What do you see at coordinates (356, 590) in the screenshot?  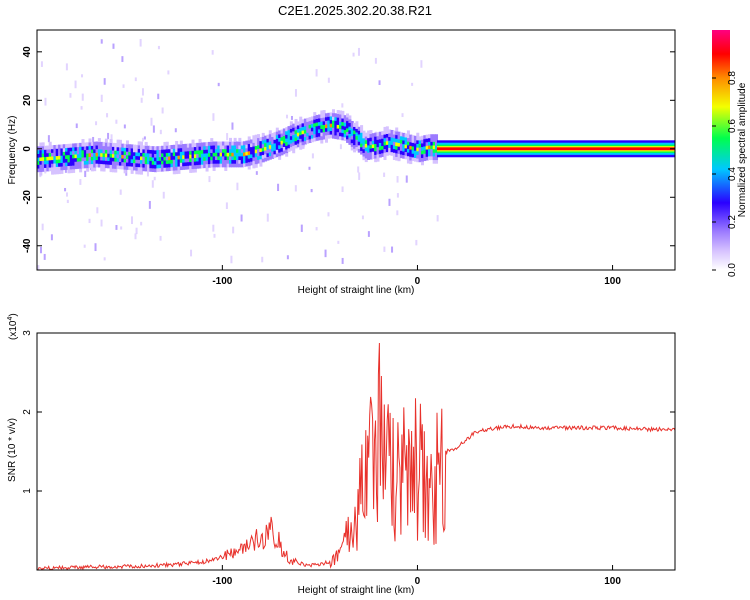 I see `snr-x-axis-label: Height of straight line (km)` at bounding box center [356, 590].